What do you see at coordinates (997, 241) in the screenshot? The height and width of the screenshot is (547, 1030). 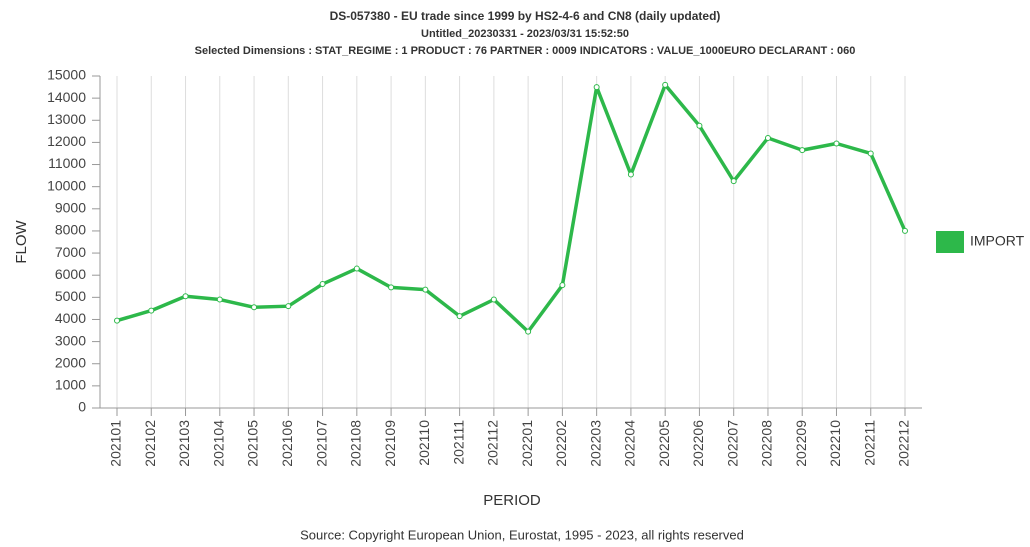 I see `legend-label: IMPORT` at bounding box center [997, 241].